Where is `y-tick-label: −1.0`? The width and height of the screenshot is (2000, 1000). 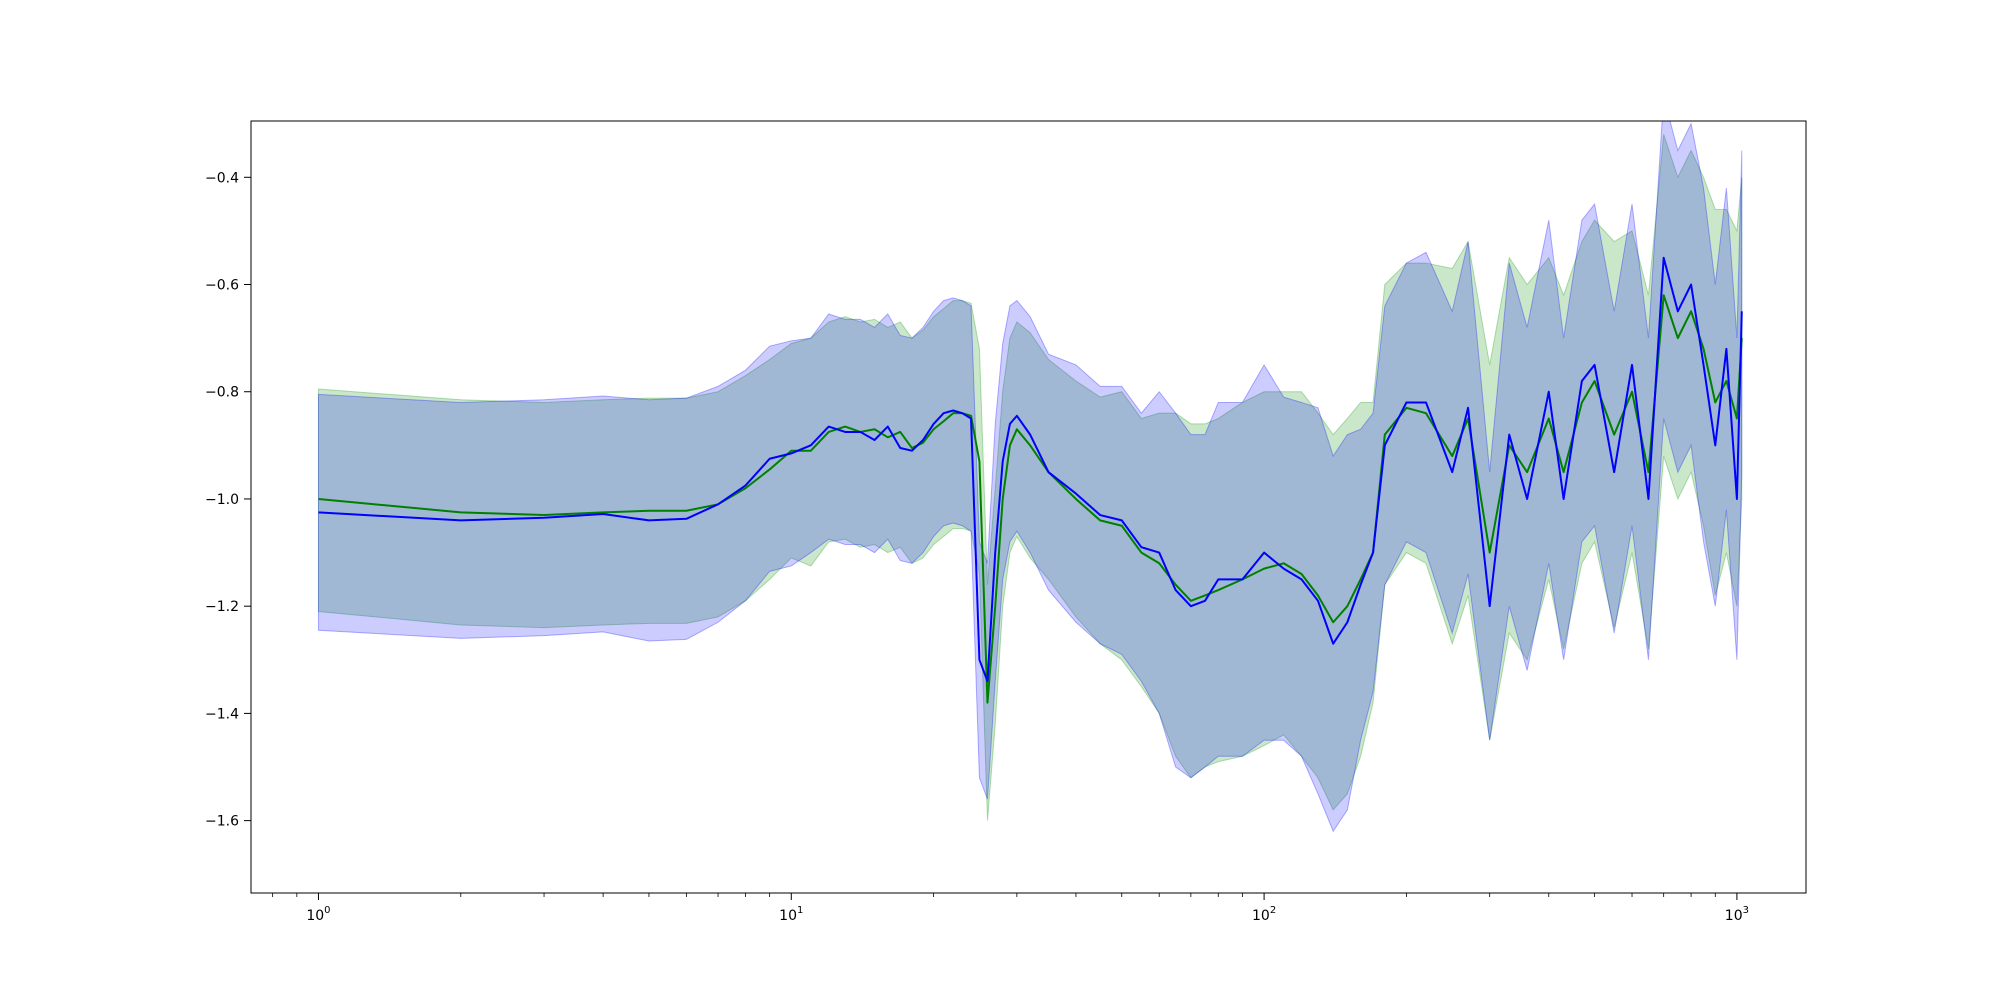
y-tick-label: −1.0 is located at coordinates (222, 500).